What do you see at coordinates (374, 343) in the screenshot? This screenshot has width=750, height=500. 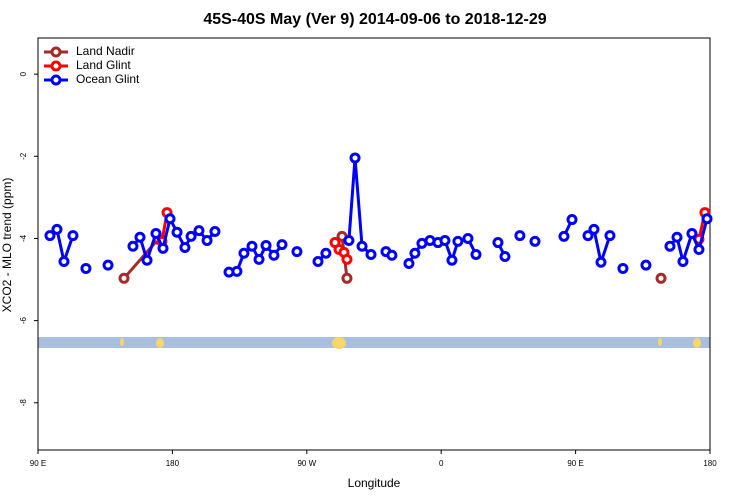 I see `map-strip` at bounding box center [374, 343].